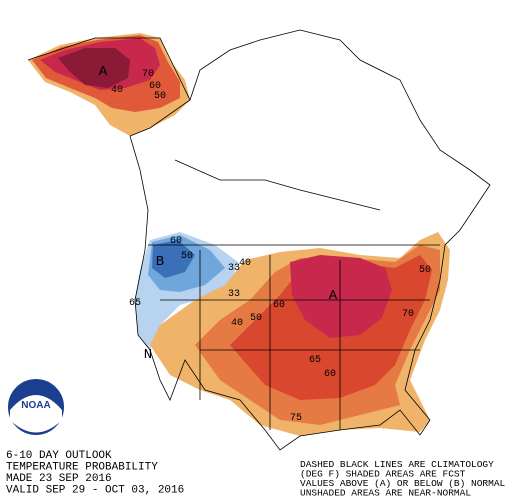 The image size is (527, 499). I want to click on legend-left-line: MADE 23 SEP 2016, so click(59, 479).